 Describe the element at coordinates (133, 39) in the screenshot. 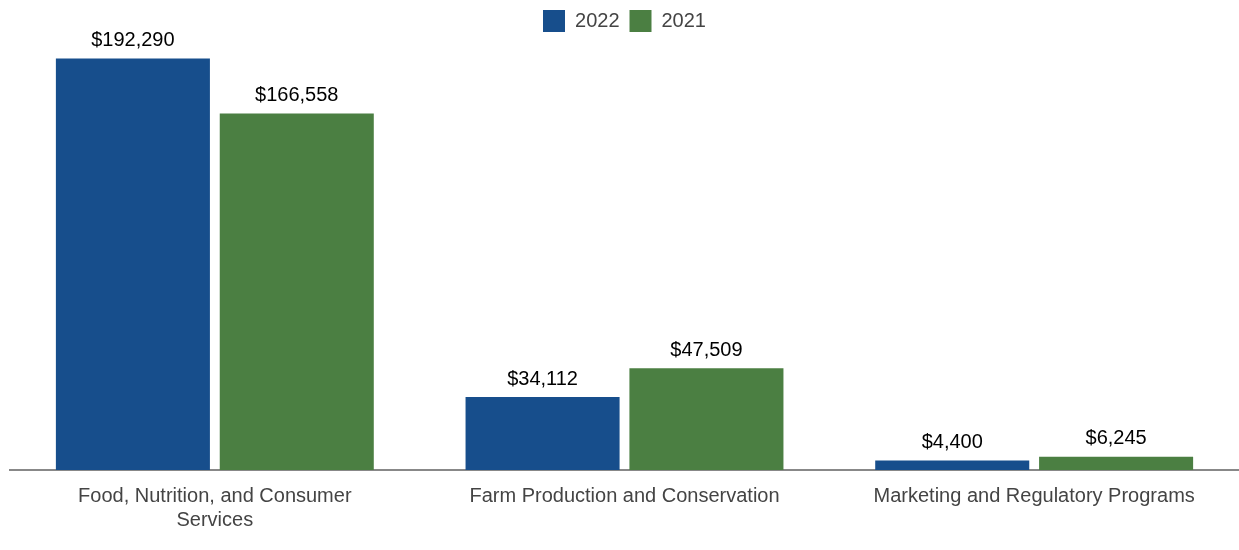

I see `data-label: $192,290` at that location.